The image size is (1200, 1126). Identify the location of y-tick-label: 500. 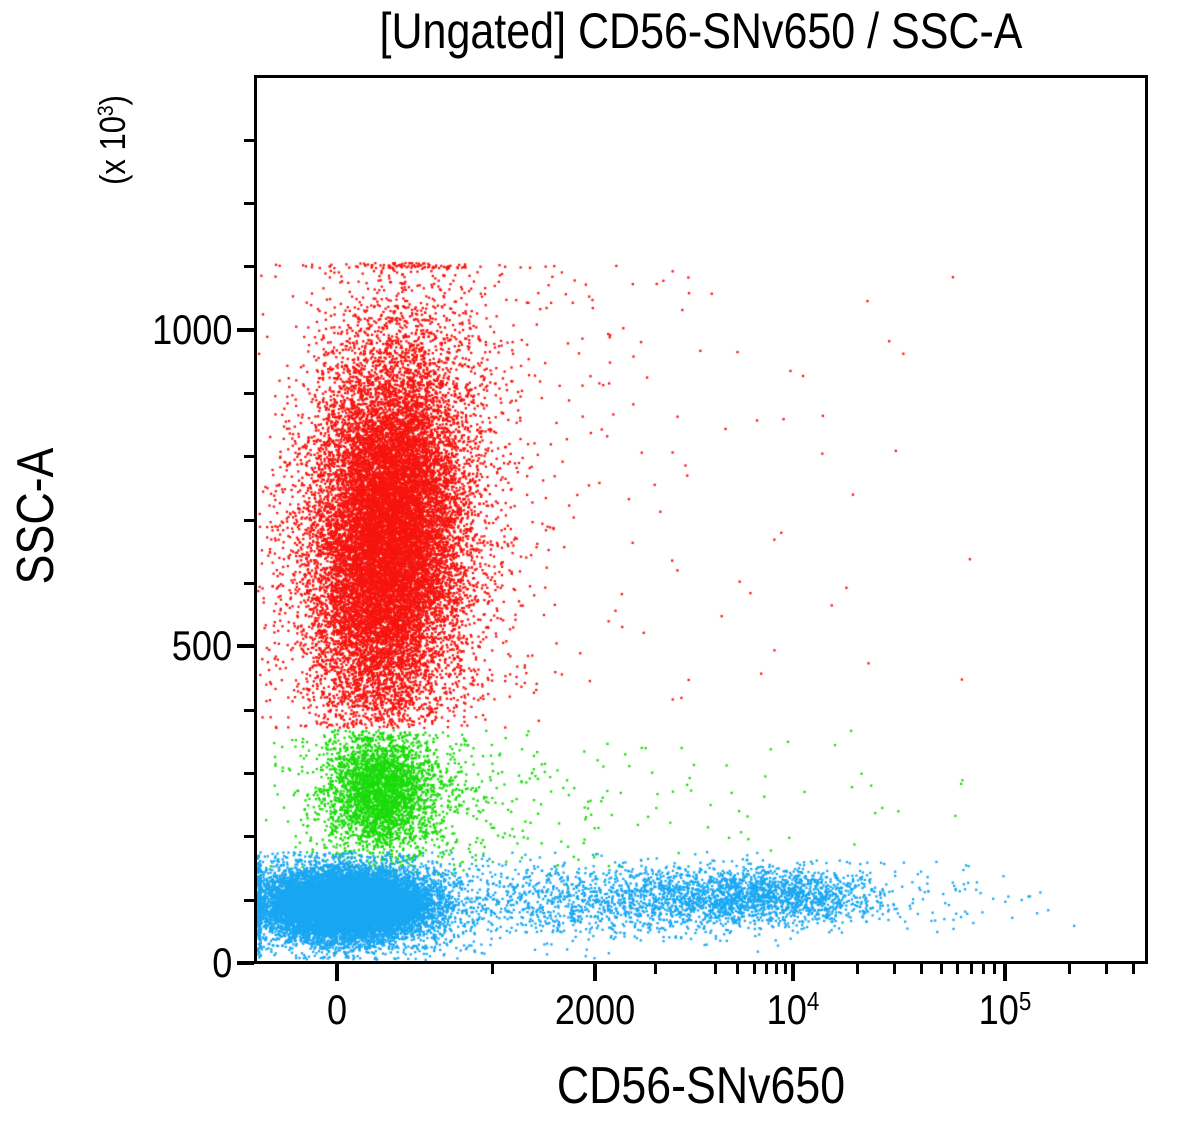
(201, 645).